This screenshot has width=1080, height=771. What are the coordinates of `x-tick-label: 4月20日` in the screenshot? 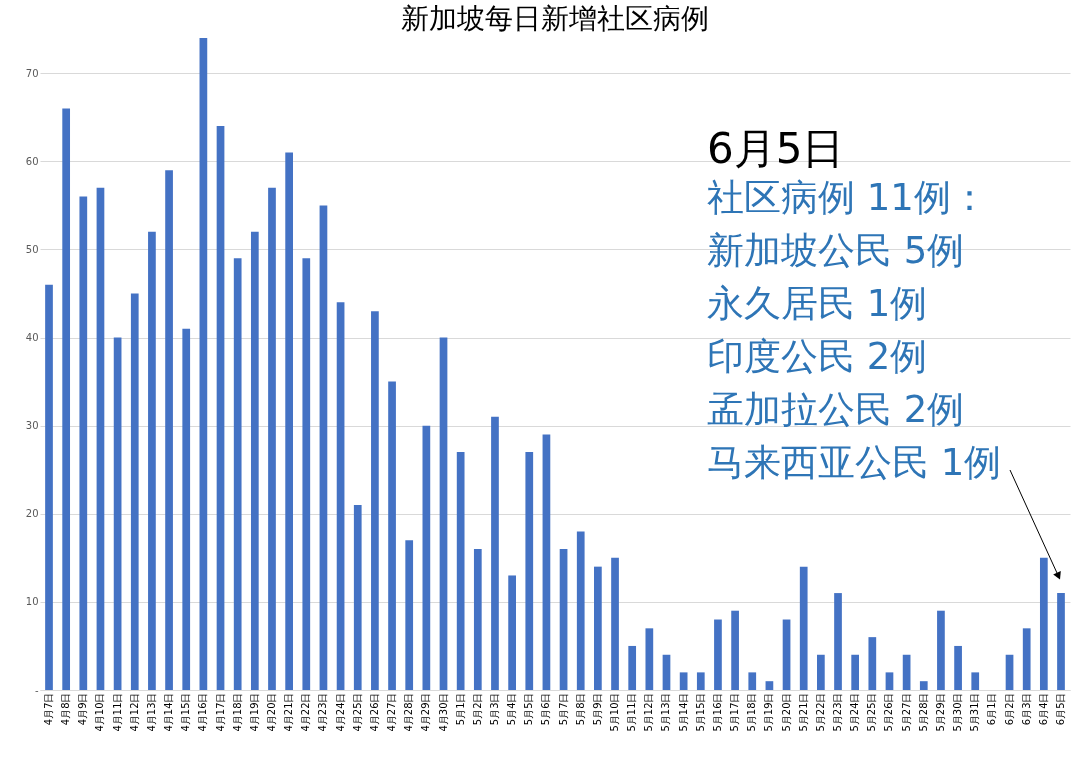 It's located at (271, 712).